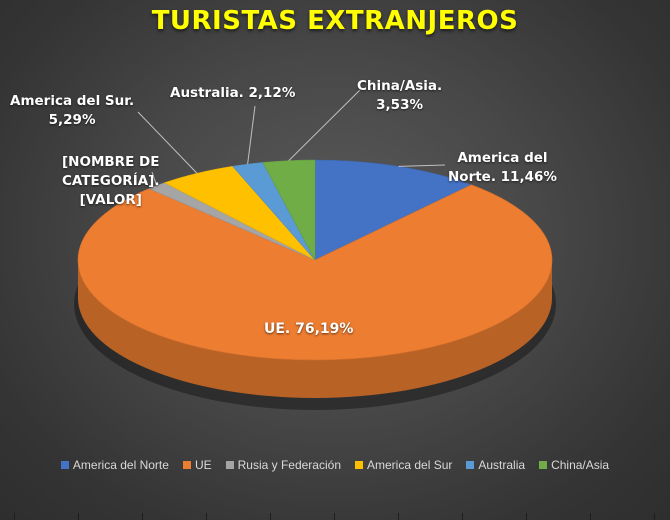 This screenshot has height=520, width=670. Describe the element at coordinates (422, 165) in the screenshot. I see `leader-line-america-del-norte` at that location.